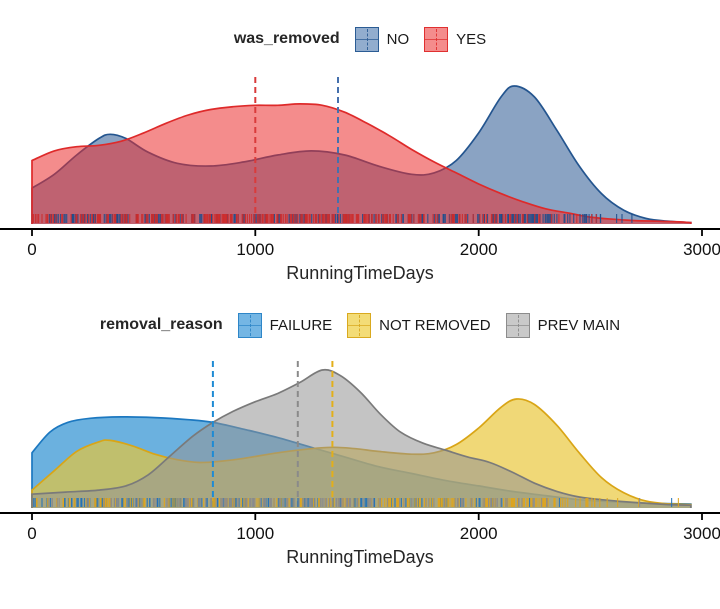 This screenshot has width=720, height=609. Describe the element at coordinates (398, 39) in the screenshot. I see `legend-label-no: NO` at that location.